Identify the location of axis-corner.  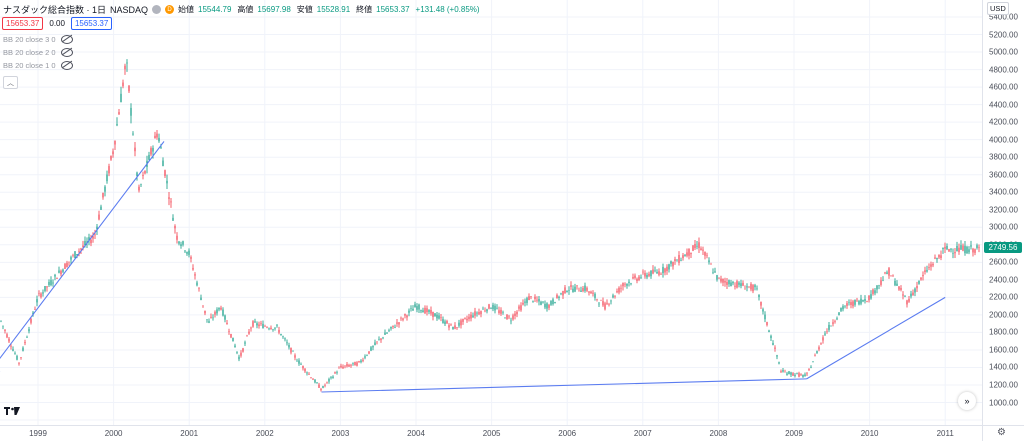
(1003, 433).